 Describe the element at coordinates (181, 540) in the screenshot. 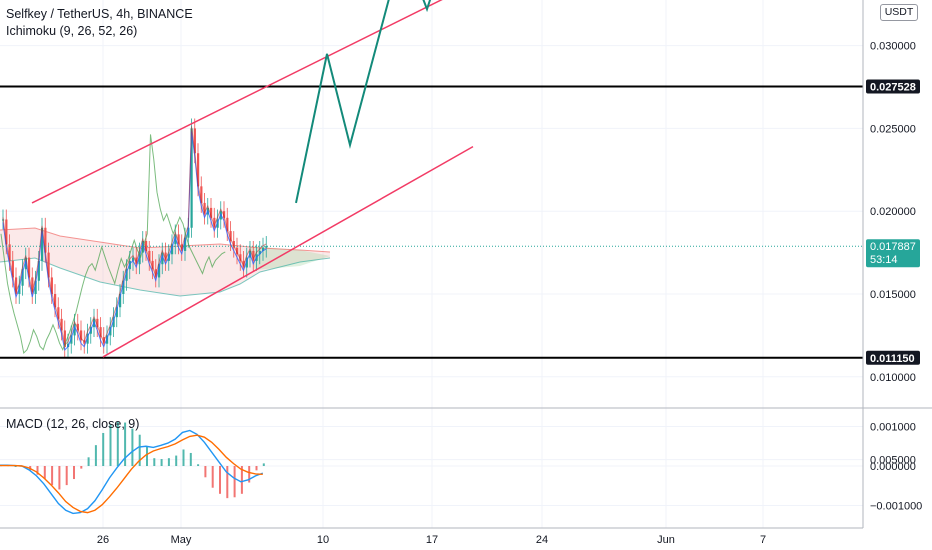

I see `time-tick-label: May` at that location.